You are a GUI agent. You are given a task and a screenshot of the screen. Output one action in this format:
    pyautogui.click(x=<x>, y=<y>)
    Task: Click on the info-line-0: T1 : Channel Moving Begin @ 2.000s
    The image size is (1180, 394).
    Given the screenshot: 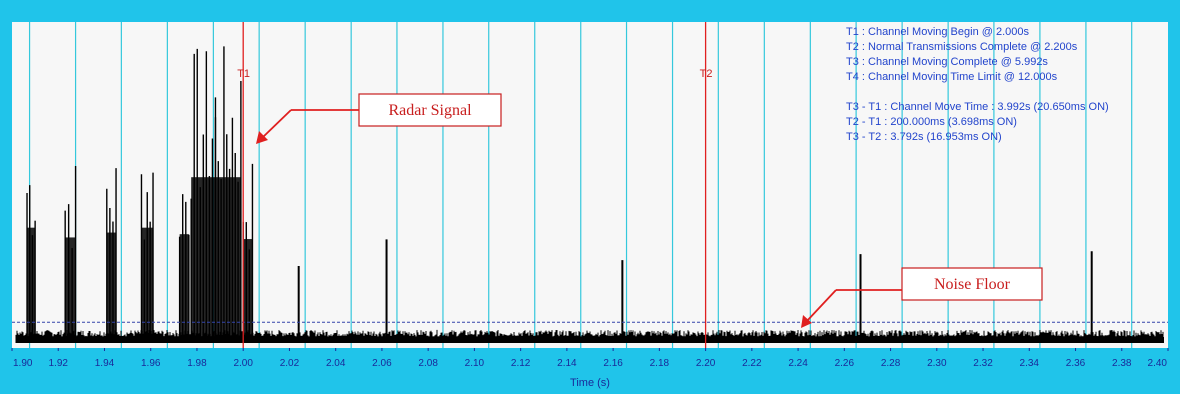 What is the action you would take?
    pyautogui.click(x=937, y=32)
    